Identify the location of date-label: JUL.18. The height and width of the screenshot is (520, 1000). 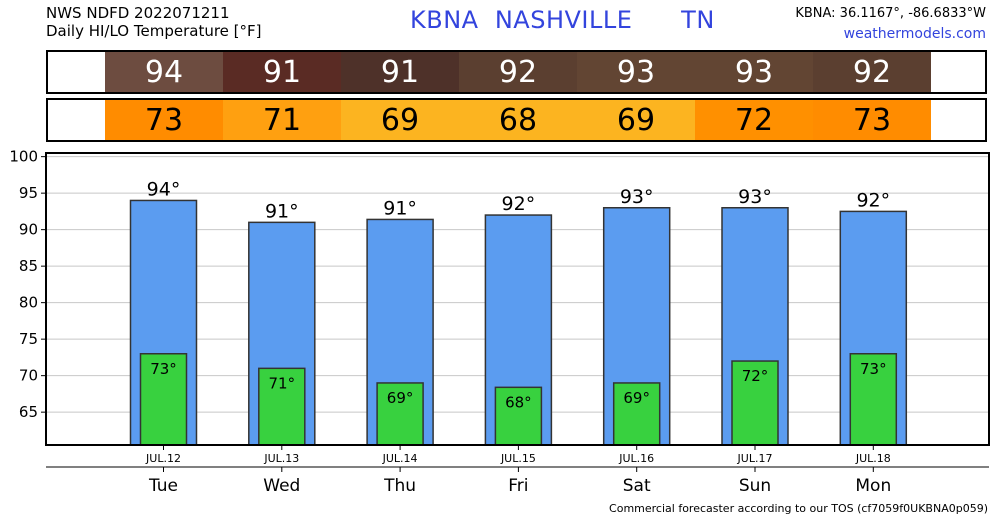
(873, 458).